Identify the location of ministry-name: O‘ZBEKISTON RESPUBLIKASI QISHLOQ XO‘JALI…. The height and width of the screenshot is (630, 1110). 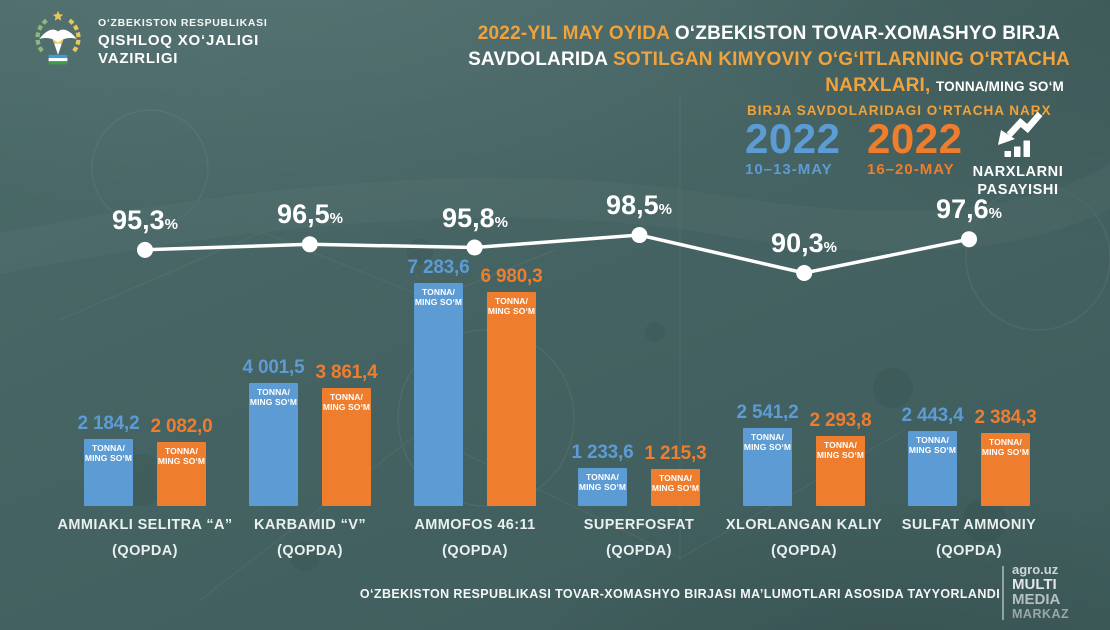
(182, 41).